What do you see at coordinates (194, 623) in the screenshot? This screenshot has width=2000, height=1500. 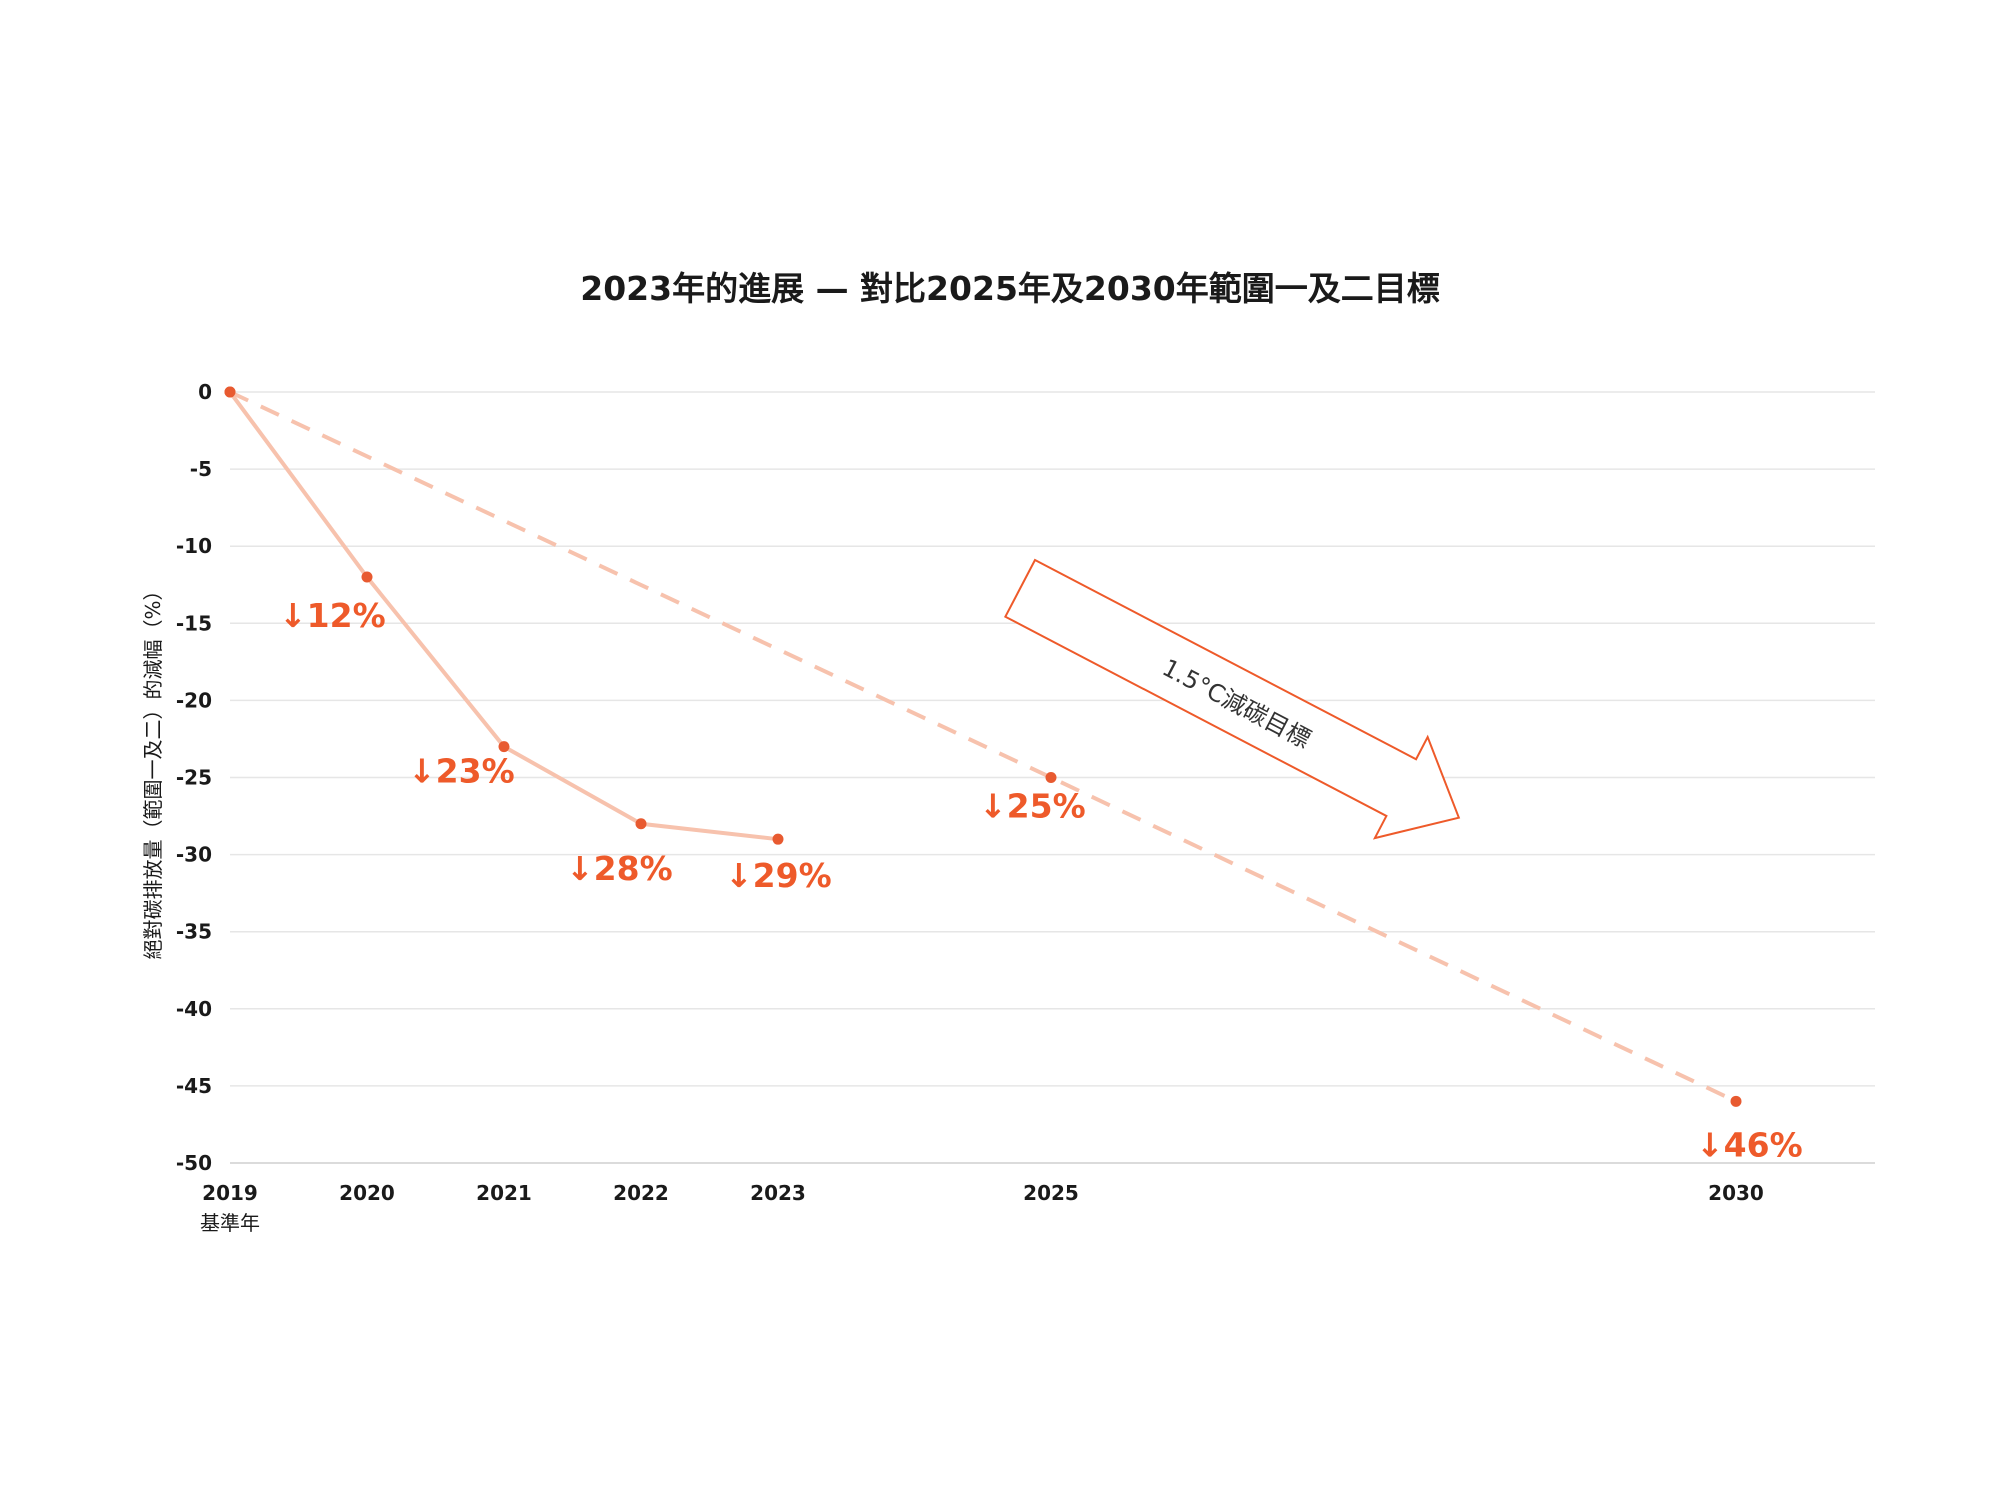 I see `y-tick-label: -15` at bounding box center [194, 623].